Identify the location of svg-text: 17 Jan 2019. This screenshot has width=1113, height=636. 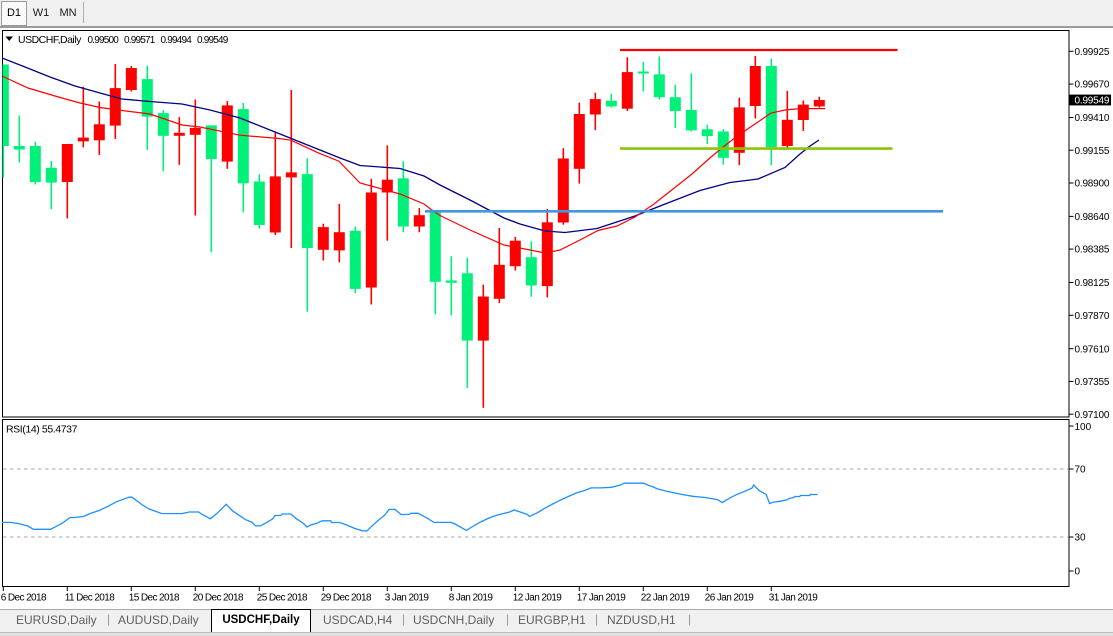
(601, 598).